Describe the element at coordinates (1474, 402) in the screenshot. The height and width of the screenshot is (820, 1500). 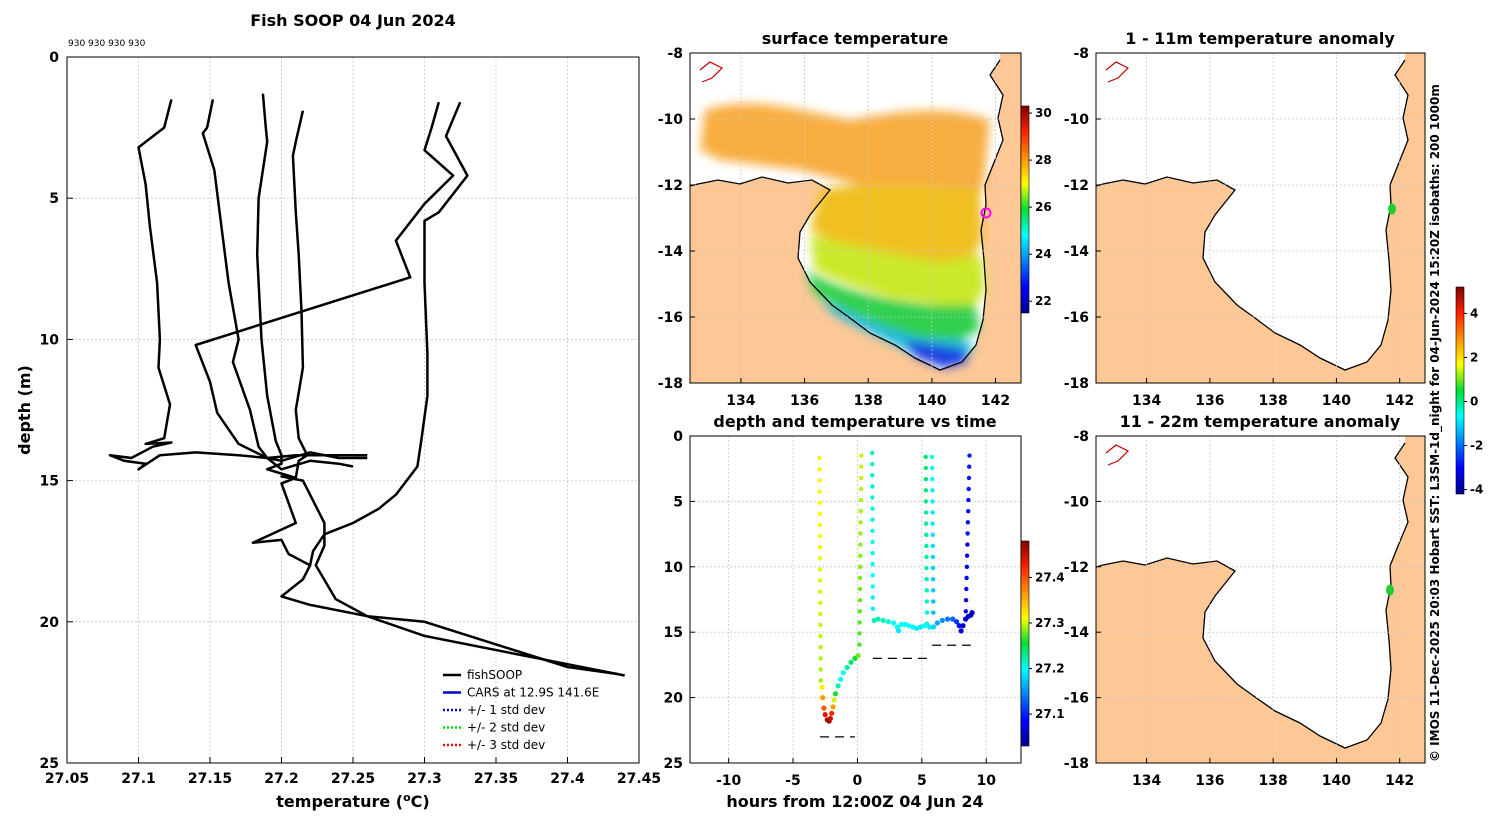
I see `anomaly-colorbar-tick-label: 0` at that location.